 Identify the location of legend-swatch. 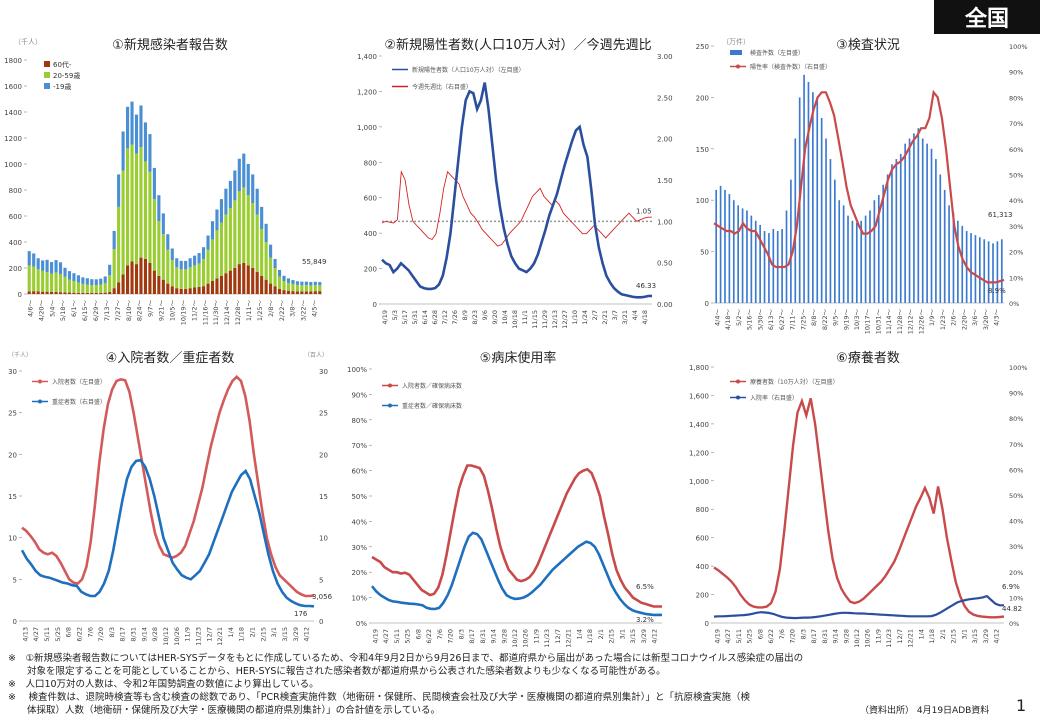
(47, 75).